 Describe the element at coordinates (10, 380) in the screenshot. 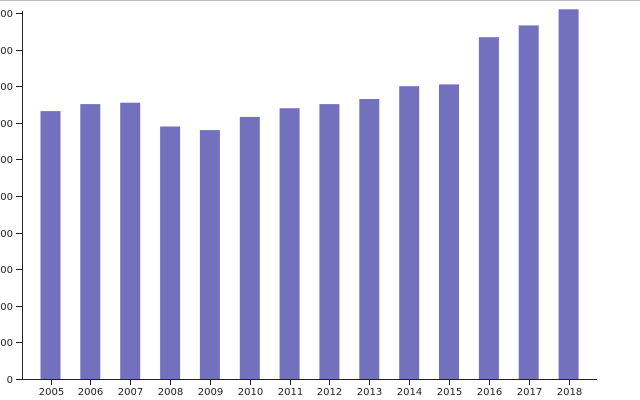

I see `y-tick-label: 0` at that location.